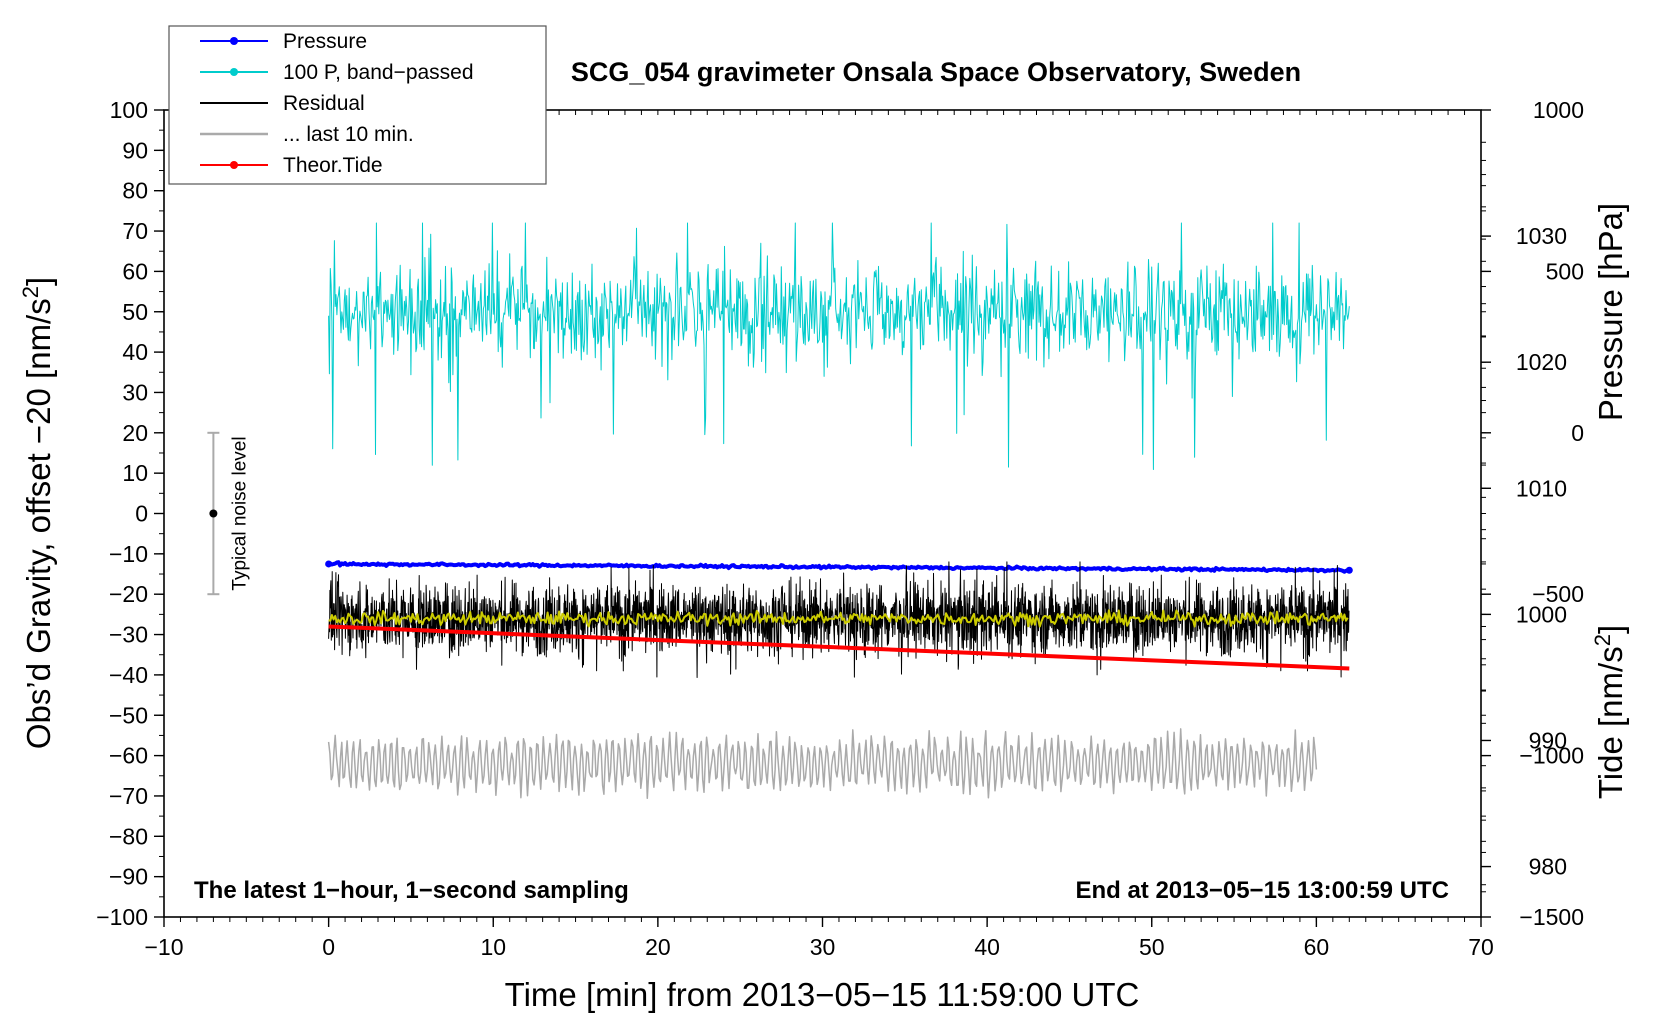  I want to click on series-last10min-line, so click(822, 764).